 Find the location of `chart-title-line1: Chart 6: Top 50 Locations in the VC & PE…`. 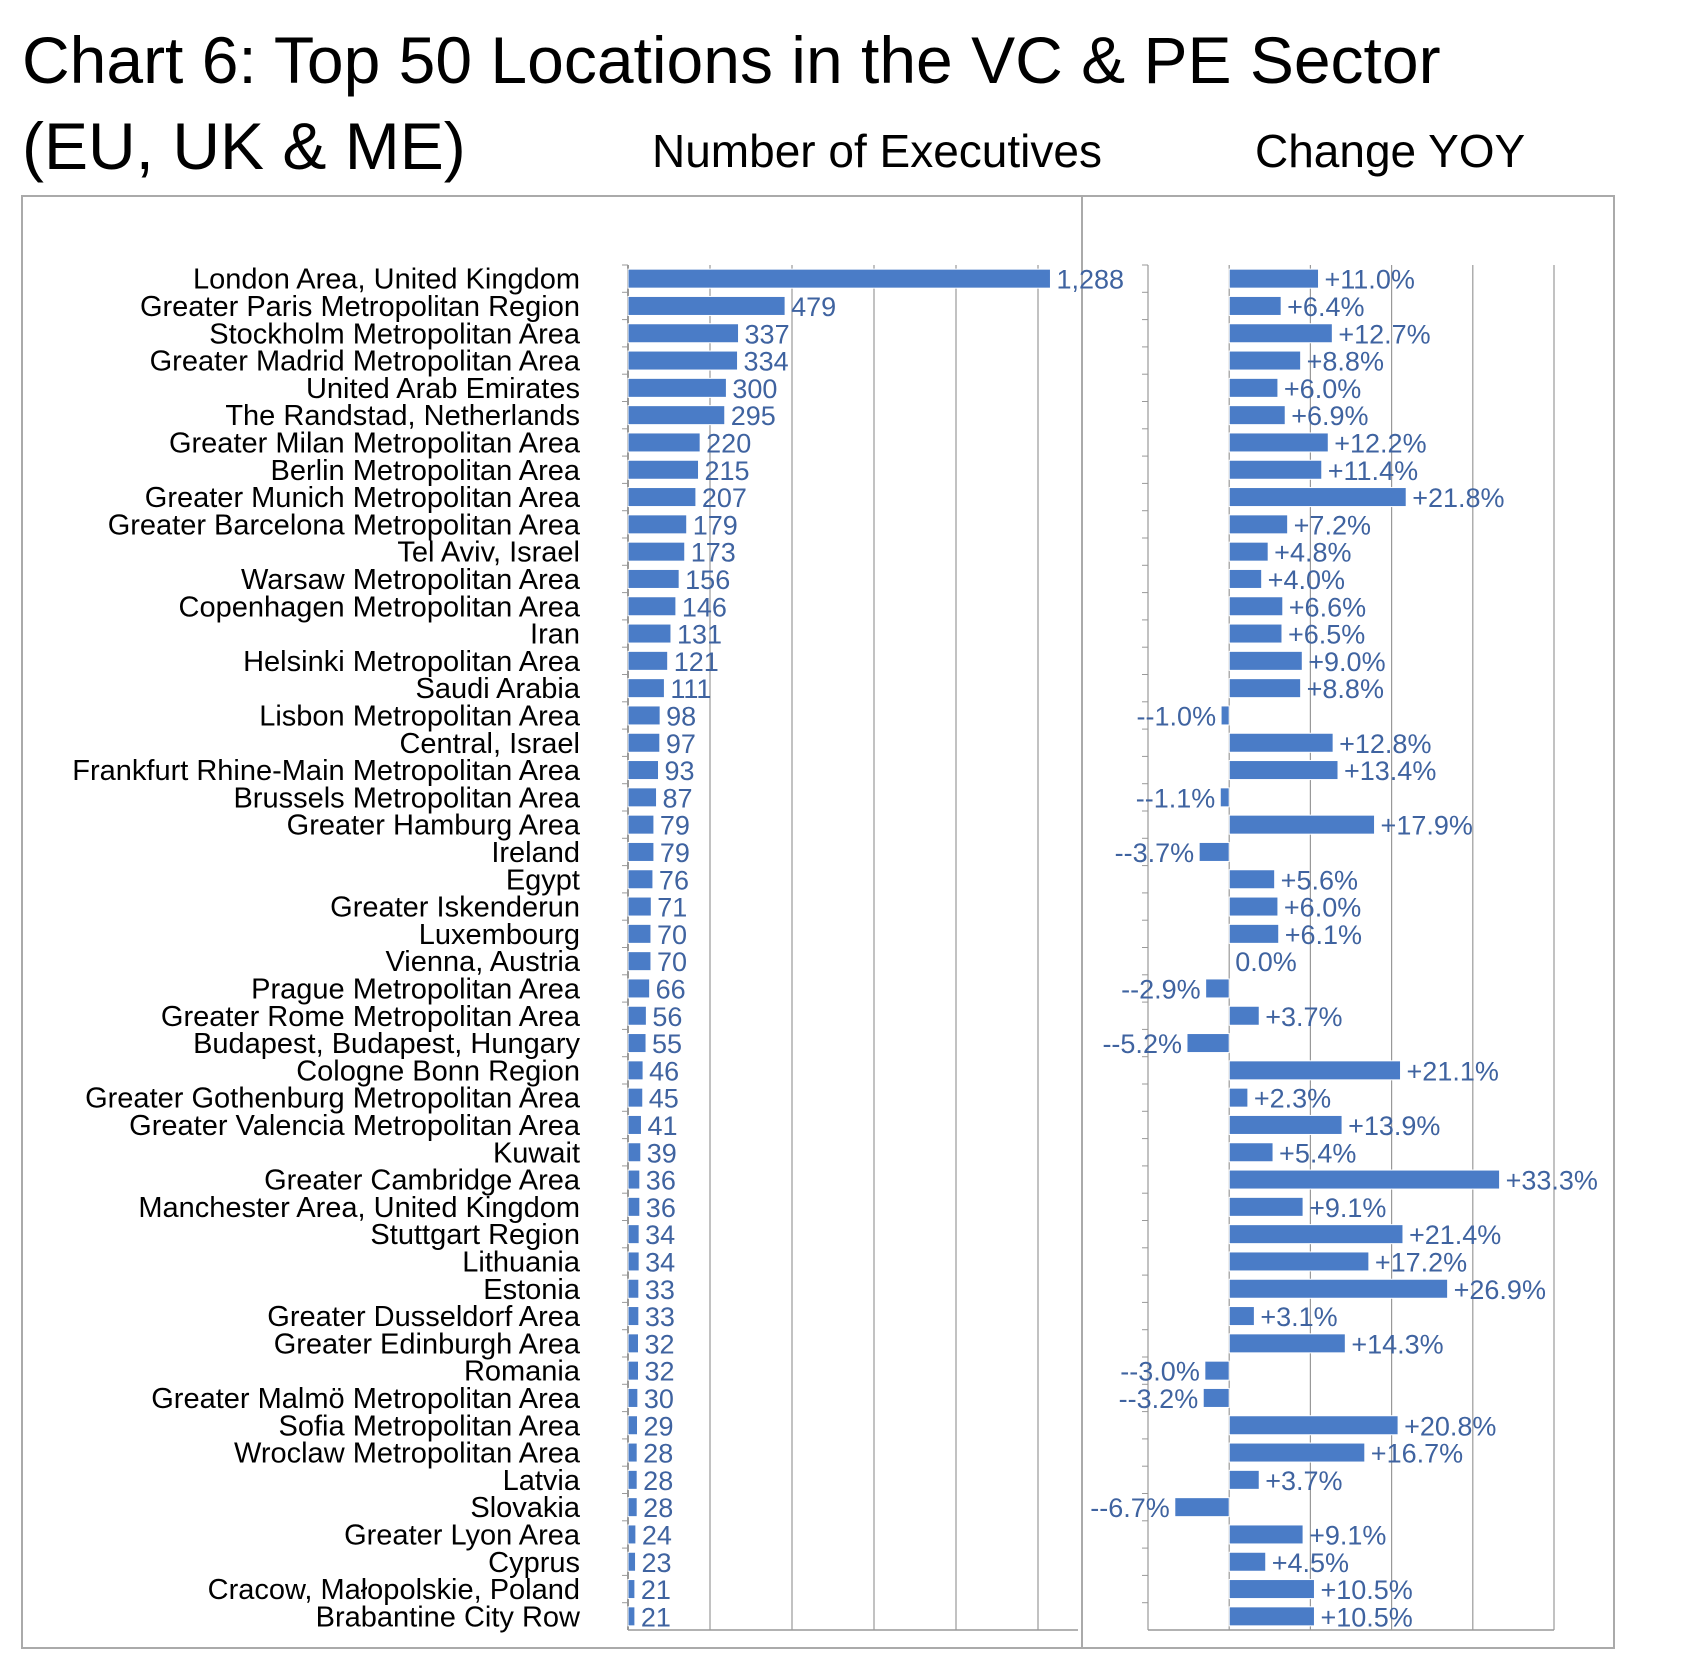

chart-title-line1: Chart 6: Top 50 Locations in the VC & PE… is located at coordinates (731, 60).